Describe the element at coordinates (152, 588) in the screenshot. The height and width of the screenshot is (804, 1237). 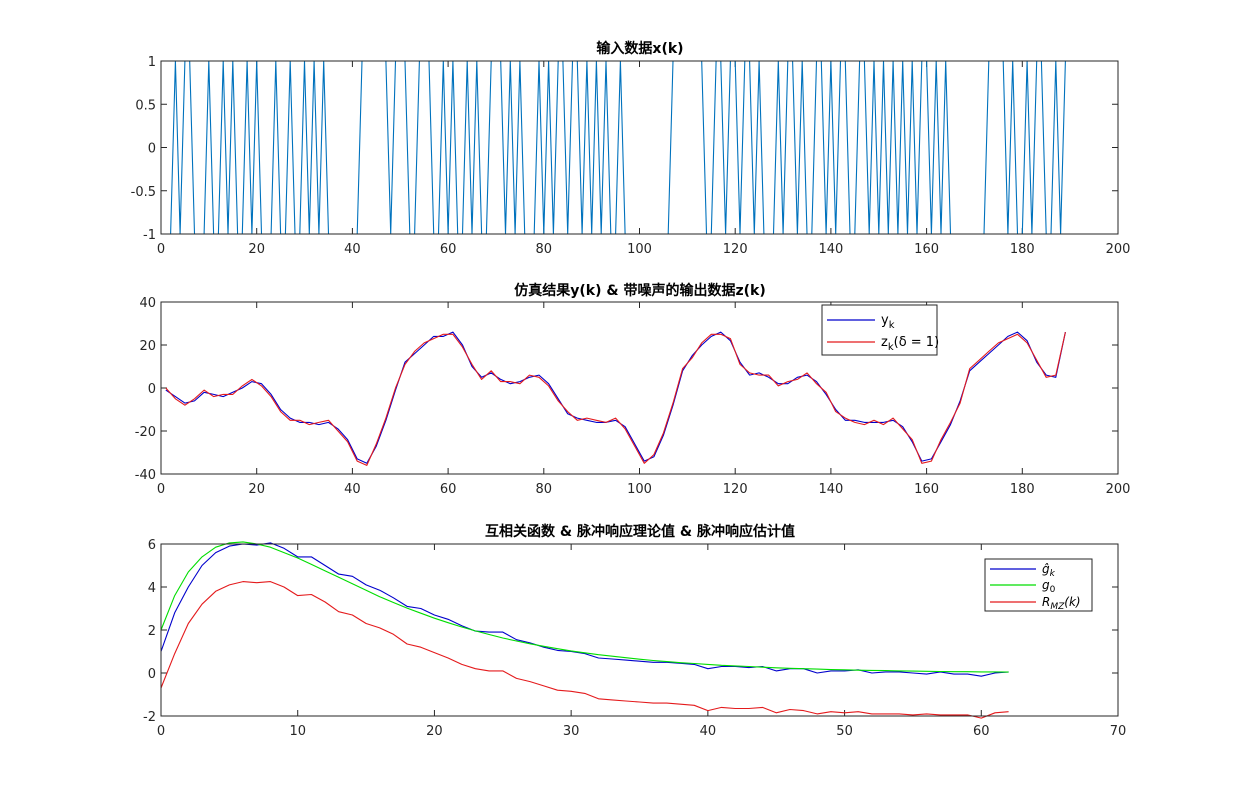
I see `y-tick-label: 4` at that location.